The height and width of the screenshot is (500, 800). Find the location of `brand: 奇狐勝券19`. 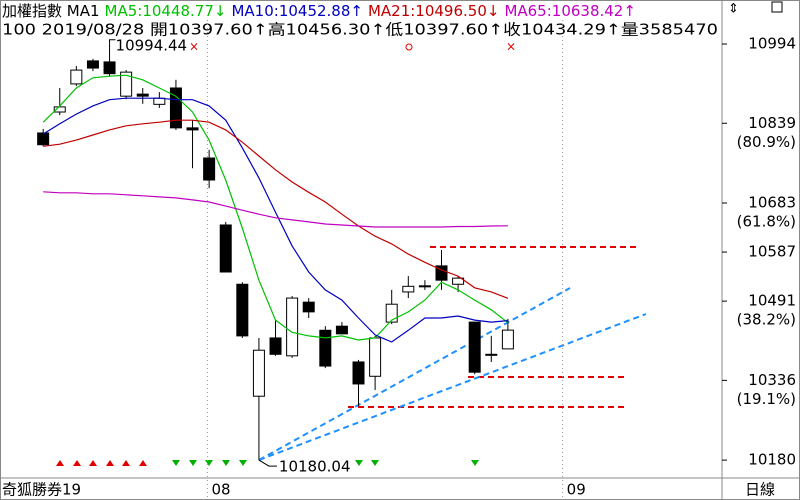

brand: 奇狐勝券19 is located at coordinates (41, 490).